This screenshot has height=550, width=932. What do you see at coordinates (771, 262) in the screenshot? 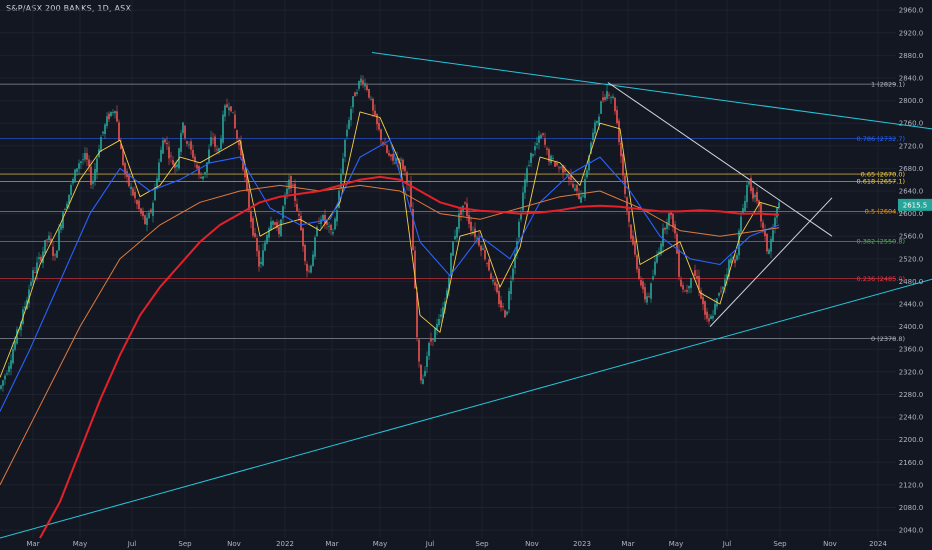
I see `wedge-bottom` at bounding box center [771, 262].